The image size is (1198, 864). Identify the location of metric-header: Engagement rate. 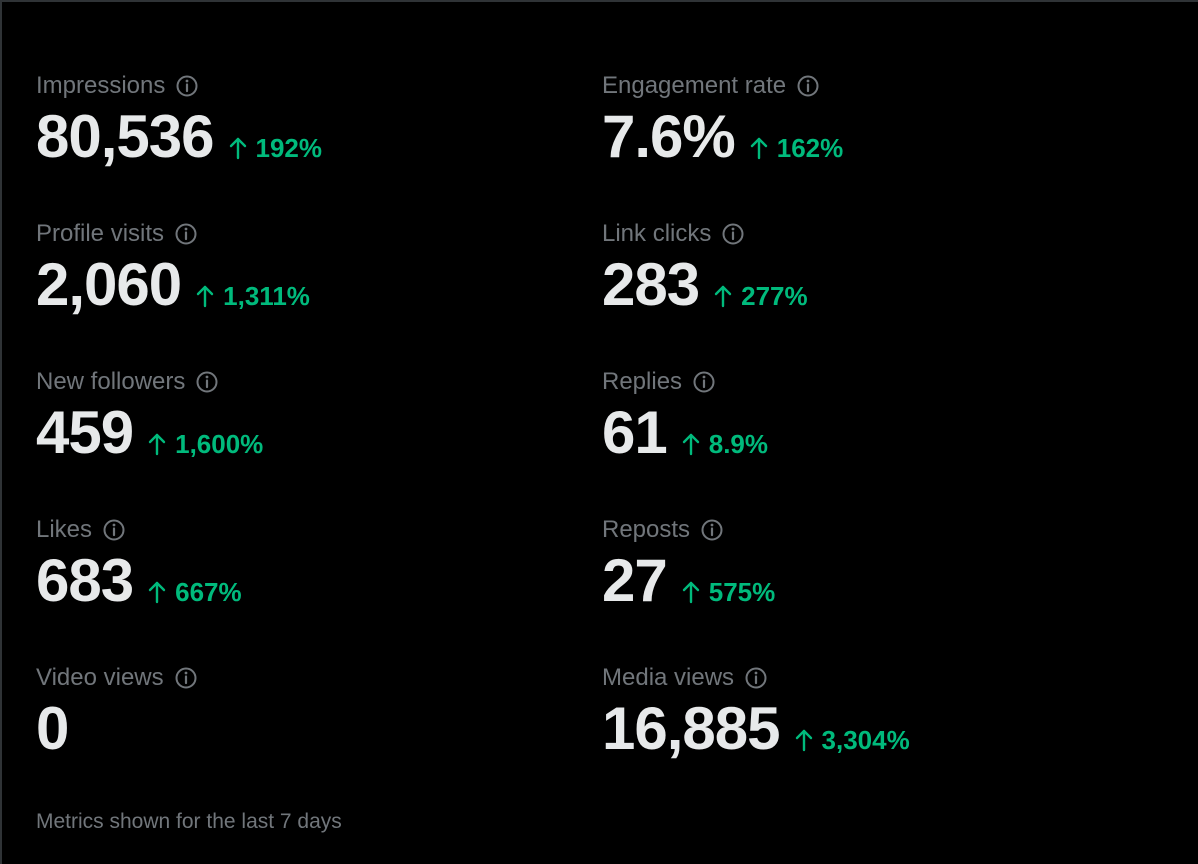
(885, 86).